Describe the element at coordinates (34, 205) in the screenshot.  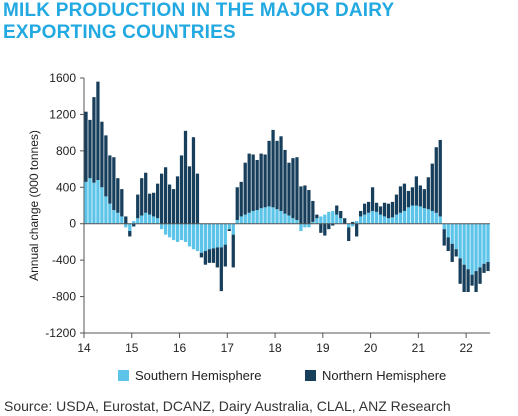
I see `y-axis-title: Annual change (000 tonnes)` at that location.